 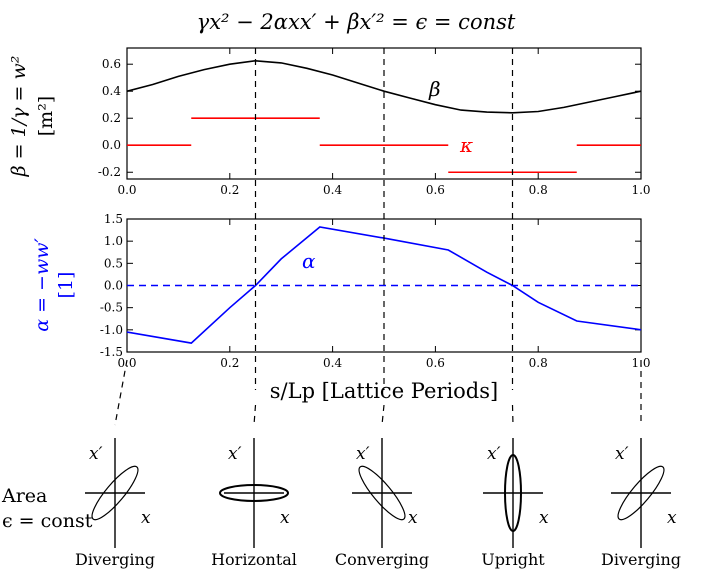 What do you see at coordinates (111, 64) in the screenshot?
I see `beta-ytick-label: 0.6` at bounding box center [111, 64].